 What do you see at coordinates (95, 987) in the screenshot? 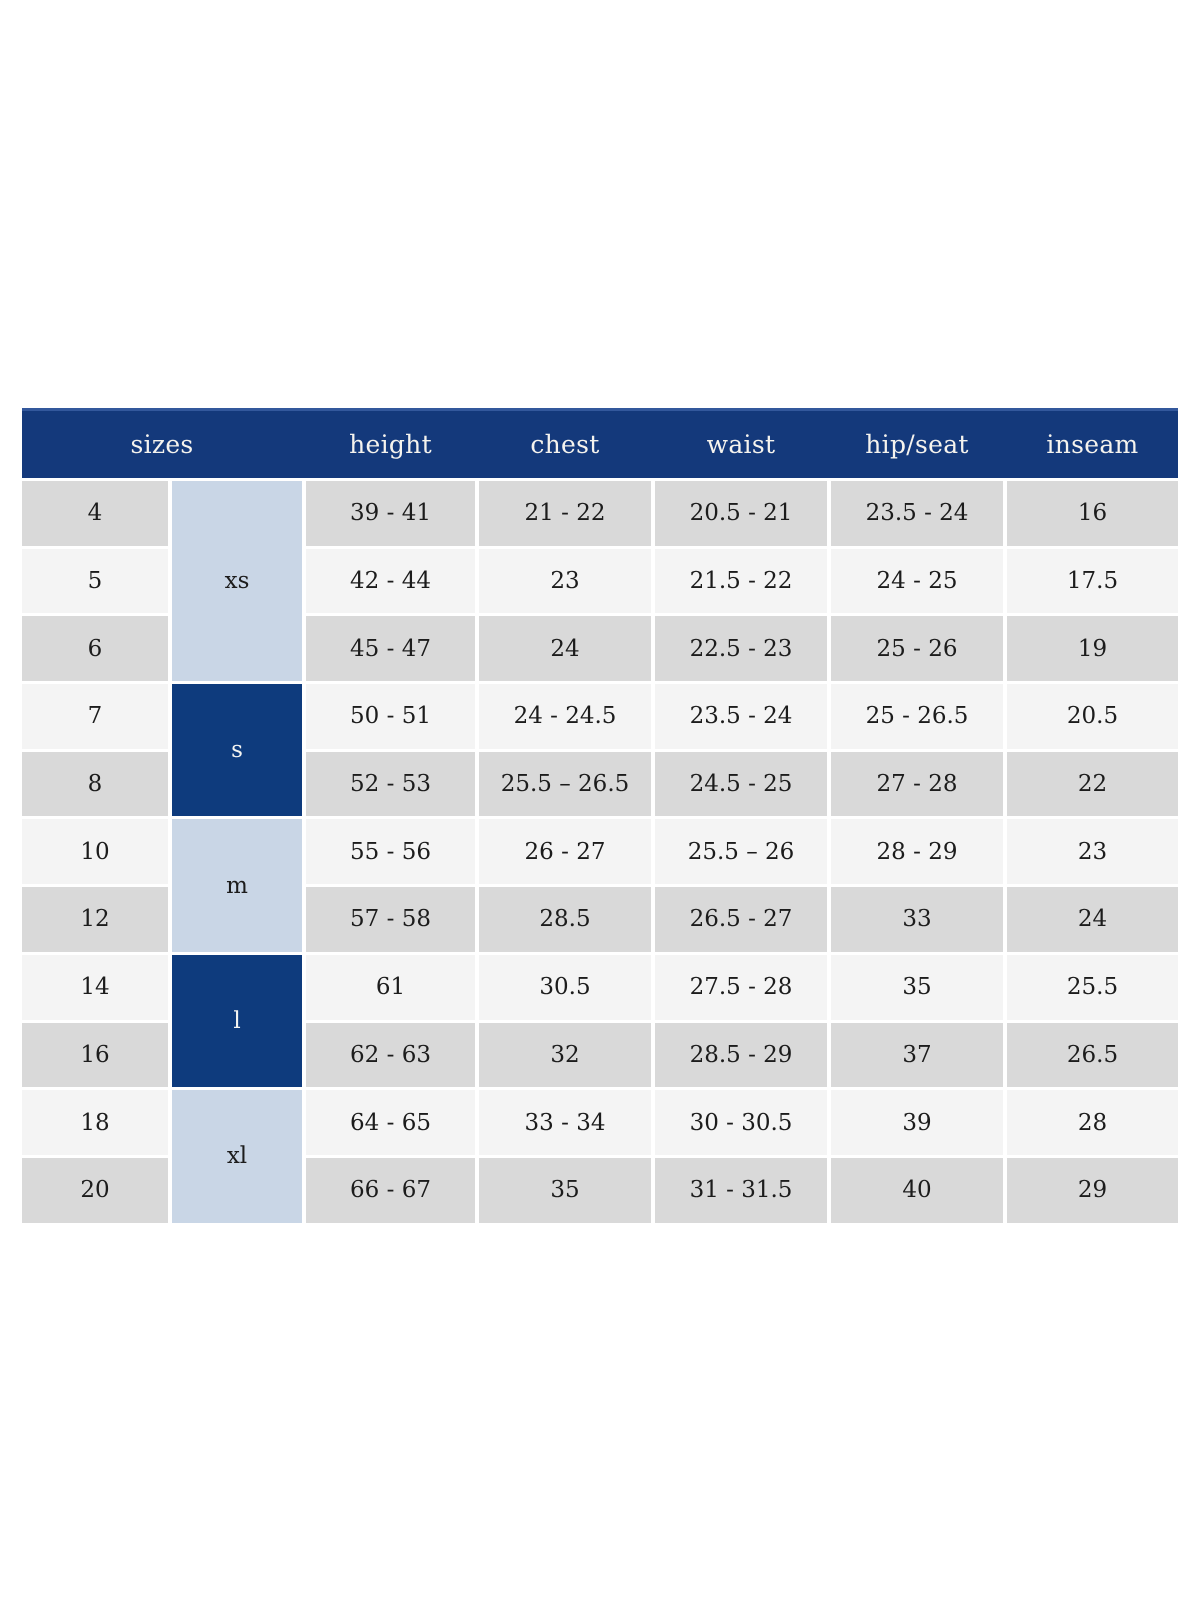
I see `cell-size: 14` at bounding box center [95, 987].